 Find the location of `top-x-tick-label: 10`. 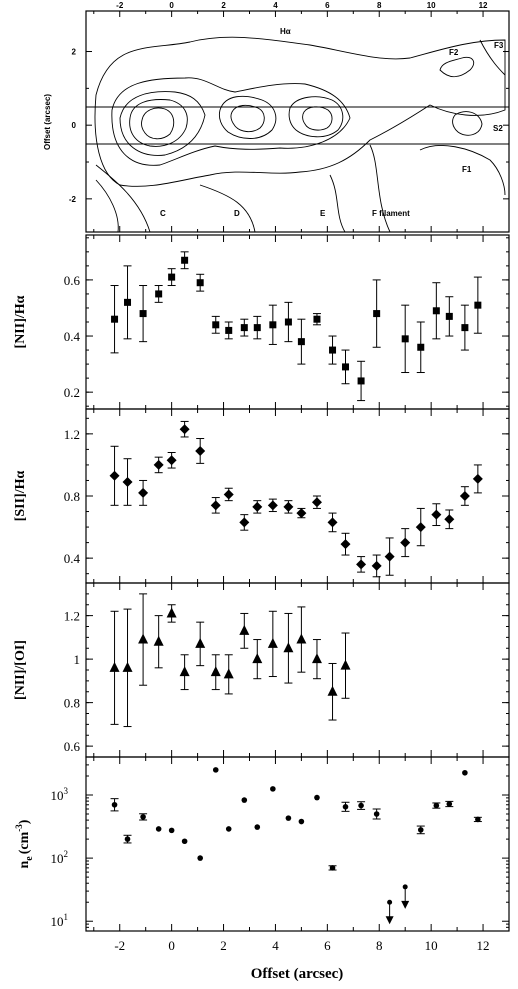

top-x-tick-label: 10 is located at coordinates (431, 5).